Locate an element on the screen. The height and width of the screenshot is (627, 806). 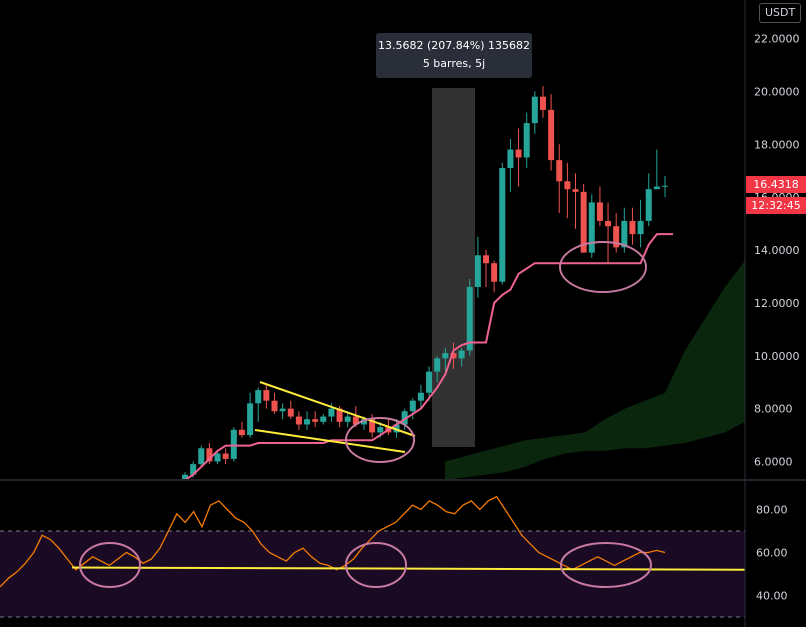
price-tick-label: 14.0000 is located at coordinates (777, 250).